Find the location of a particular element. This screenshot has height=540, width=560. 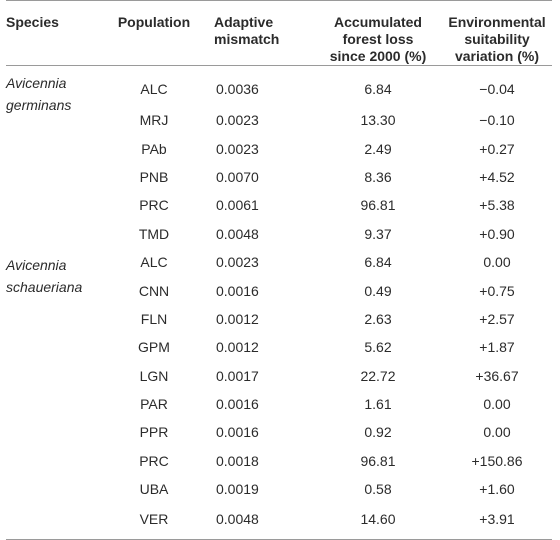

table-row: PAR 0.0016 1.61 0.00 is located at coordinates (279, 404).